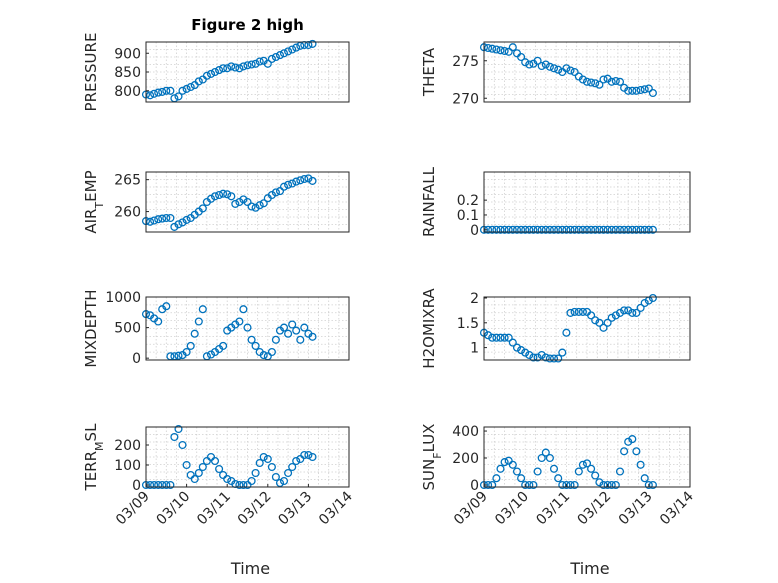 The image size is (778, 583). I want to click on y-axis-label: H2OMIXRA, so click(429, 328).